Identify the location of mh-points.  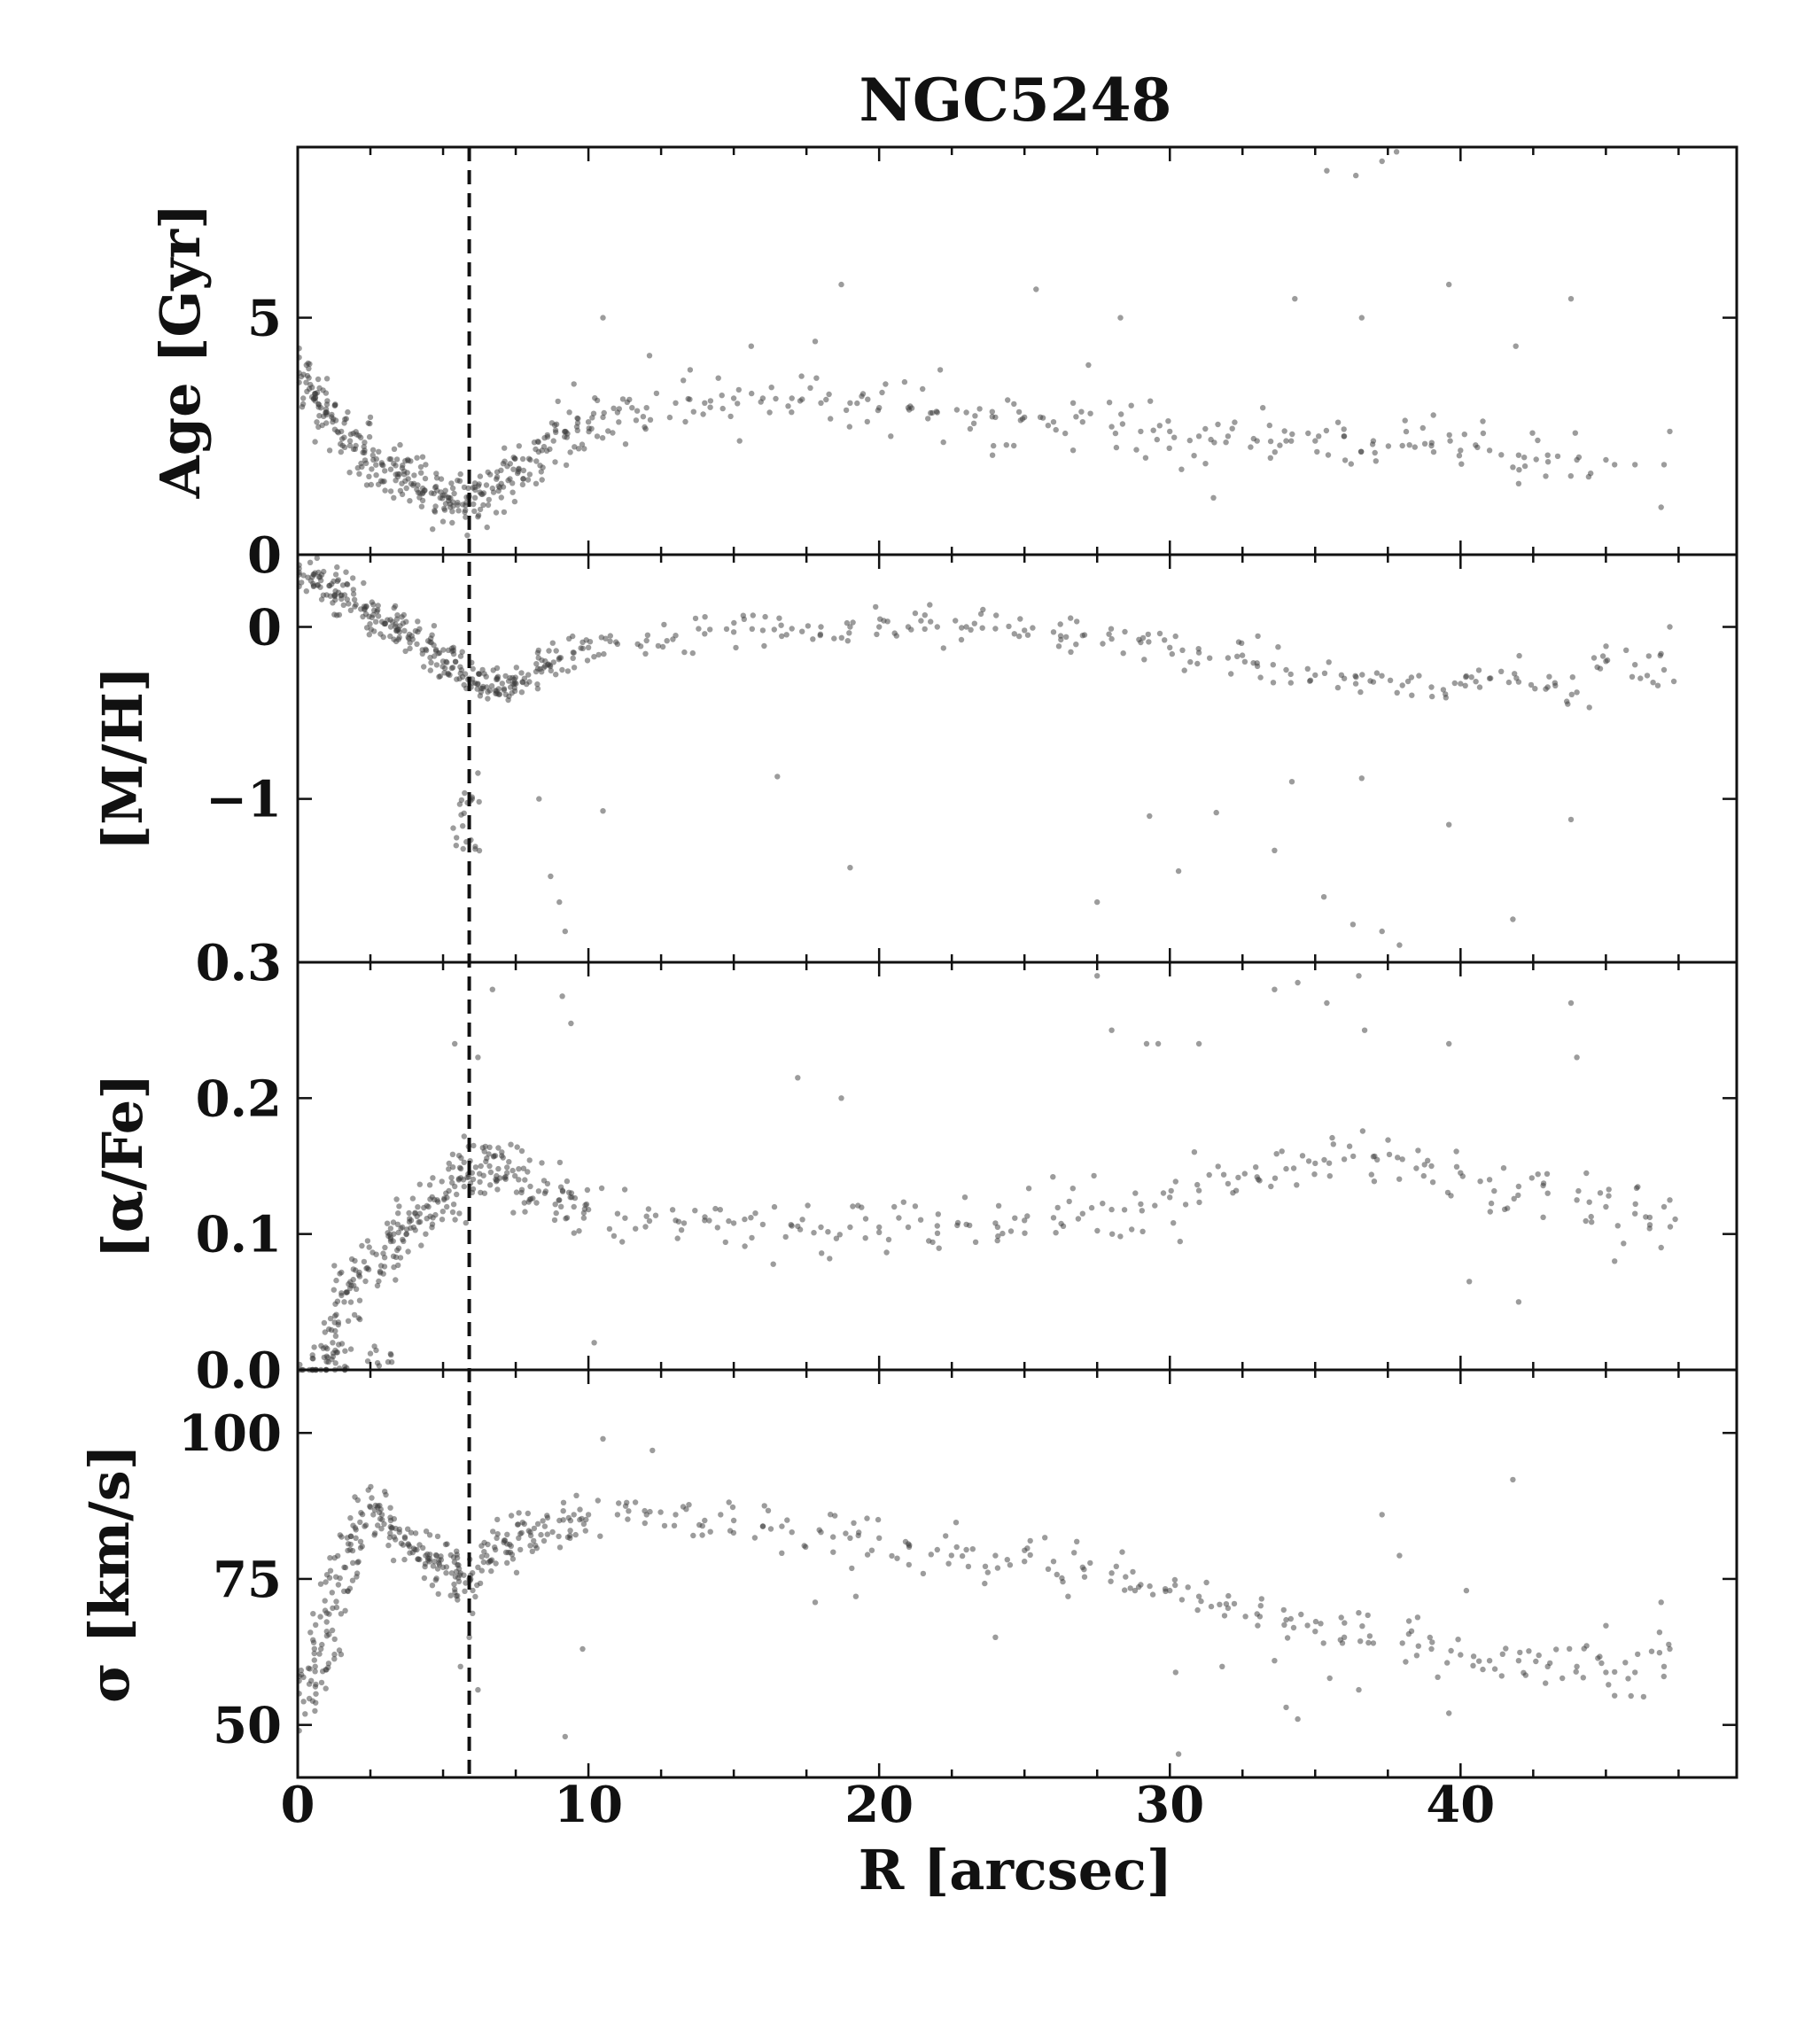
(986, 751).